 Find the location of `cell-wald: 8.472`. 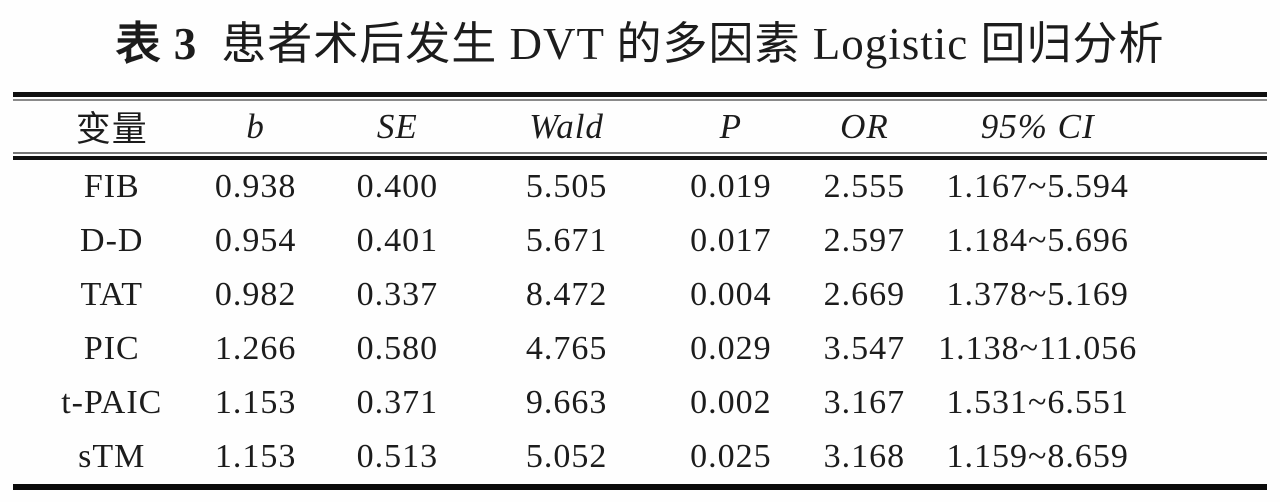

cell-wald: 8.472 is located at coordinates (566, 294).